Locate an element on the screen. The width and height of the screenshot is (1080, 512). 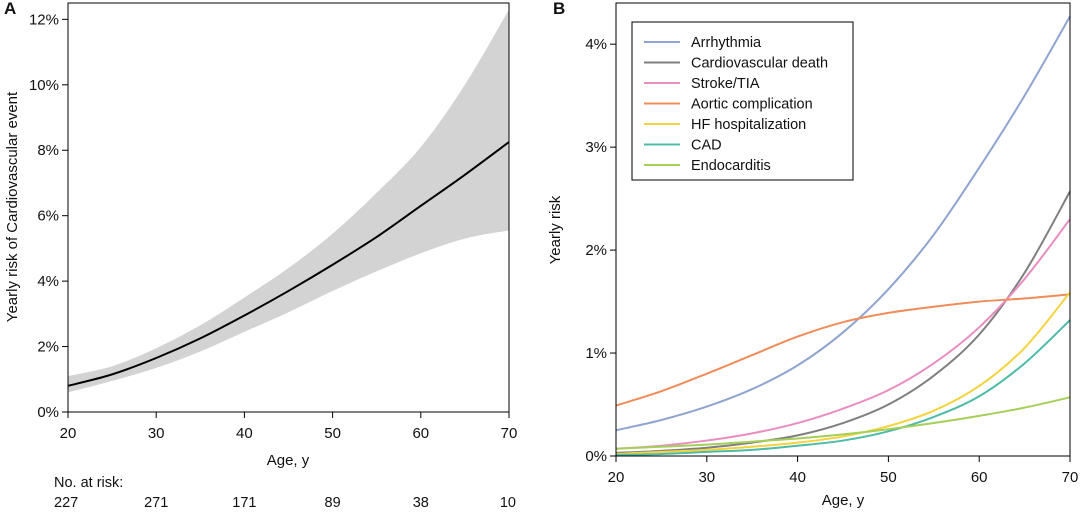
panel-b-y-axis: 0% 1% 2% 3% 4% is located at coordinates (600, 250).